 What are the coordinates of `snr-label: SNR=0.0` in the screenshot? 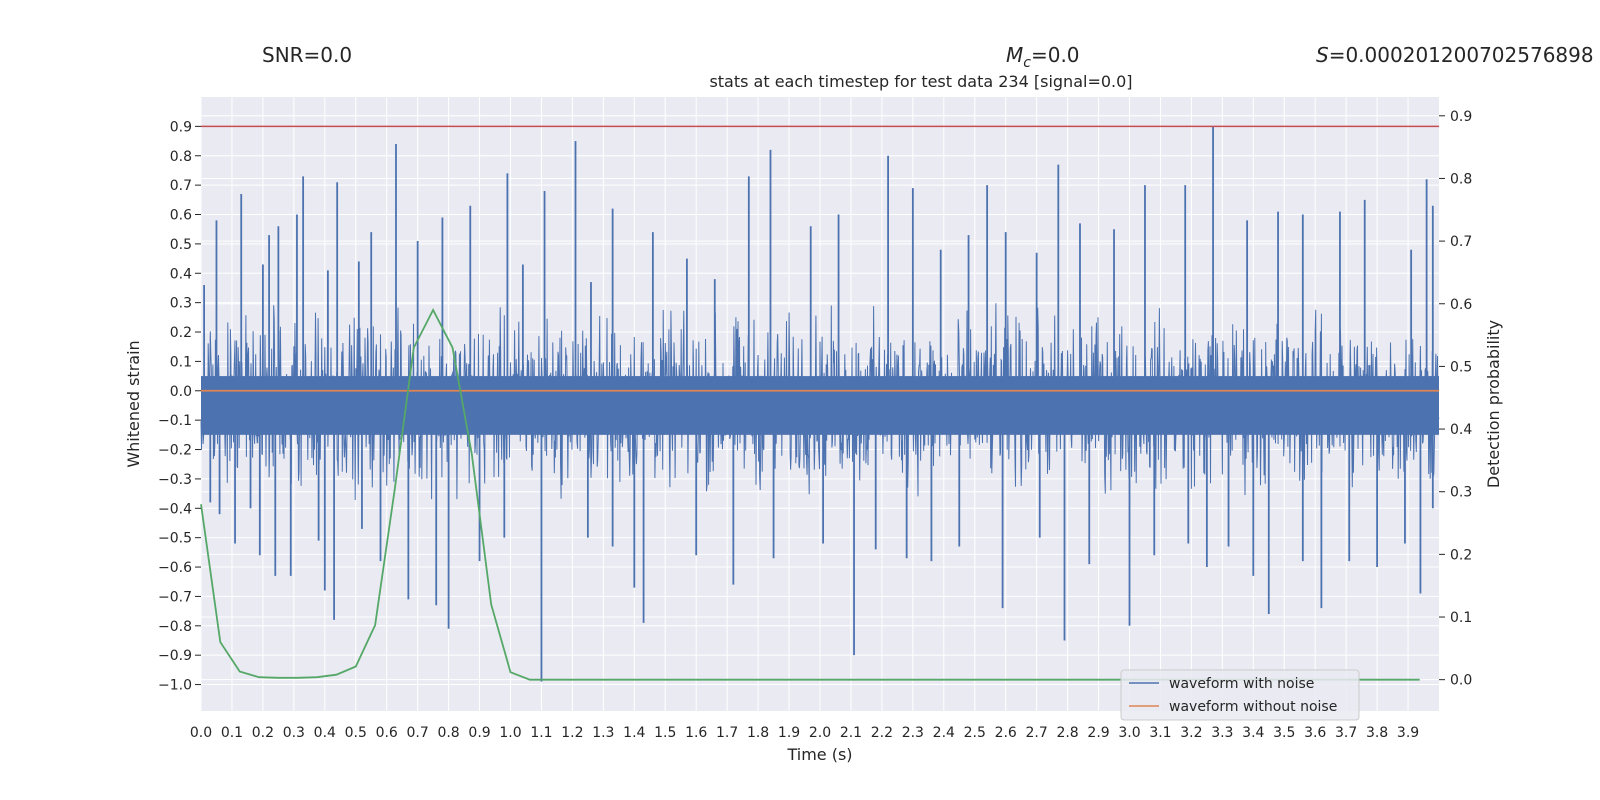 It's located at (307, 55).